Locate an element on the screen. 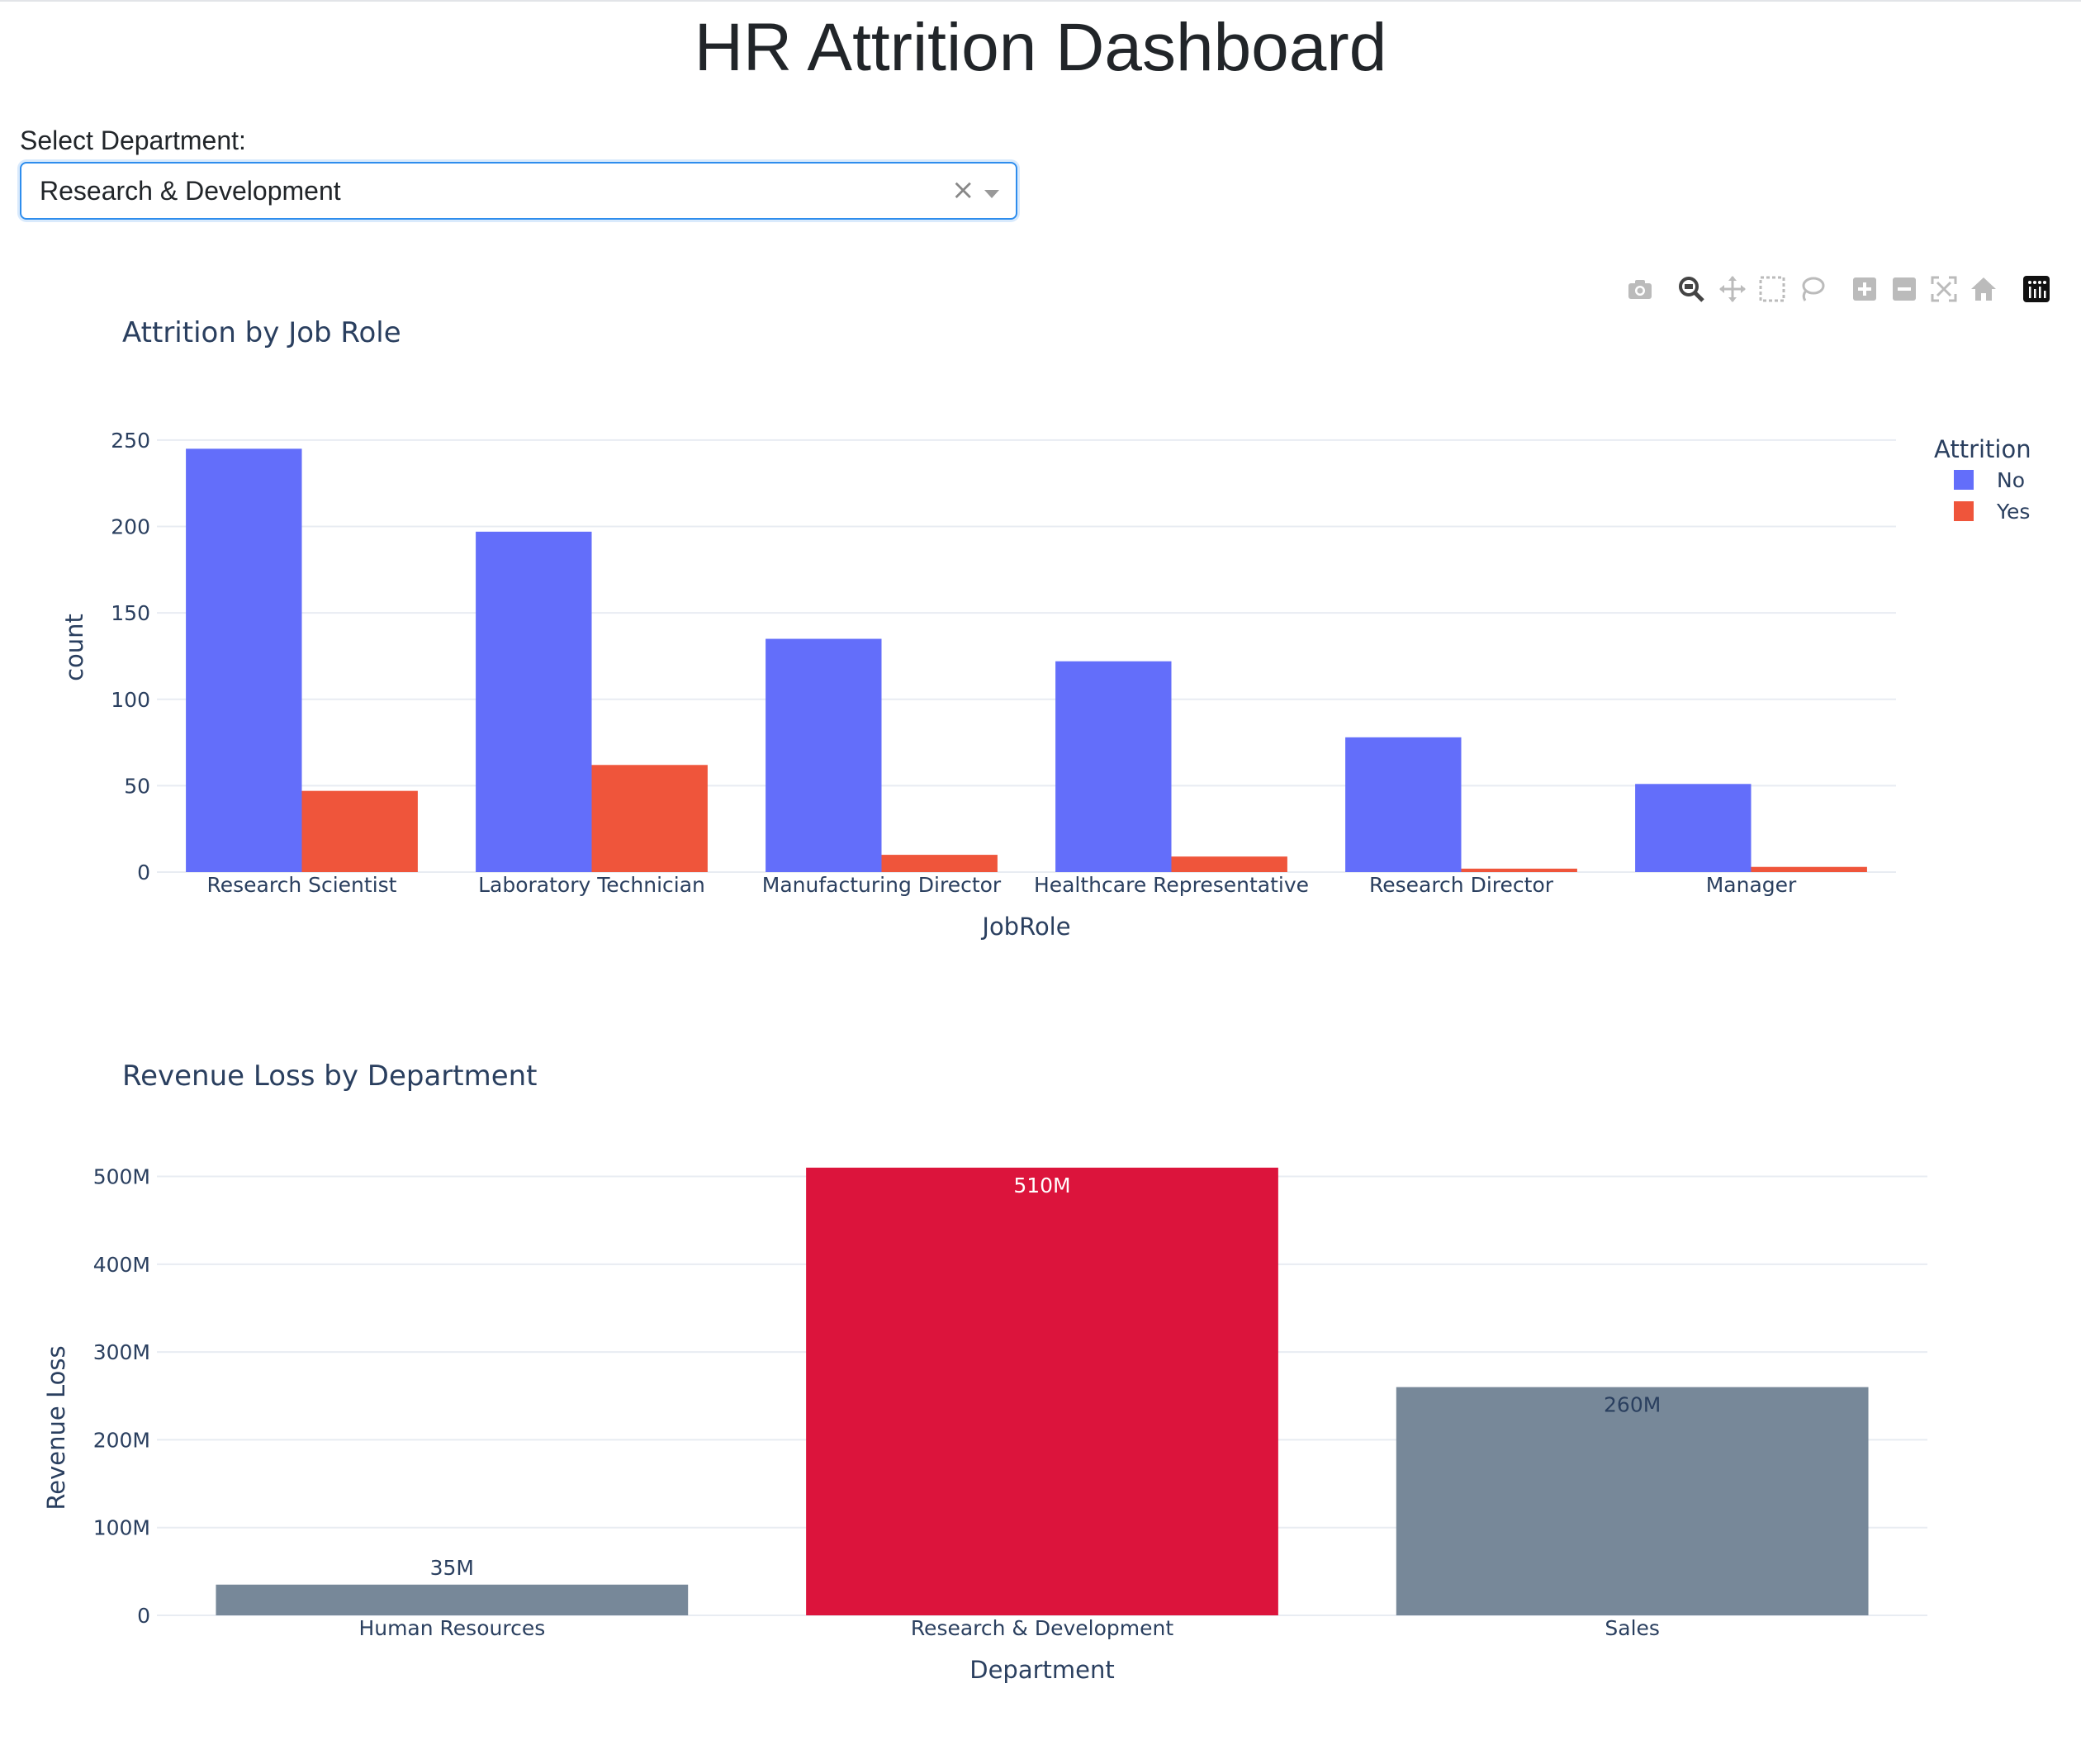 This screenshot has width=2081, height=1764. y-axis-title: count is located at coordinates (74, 647).